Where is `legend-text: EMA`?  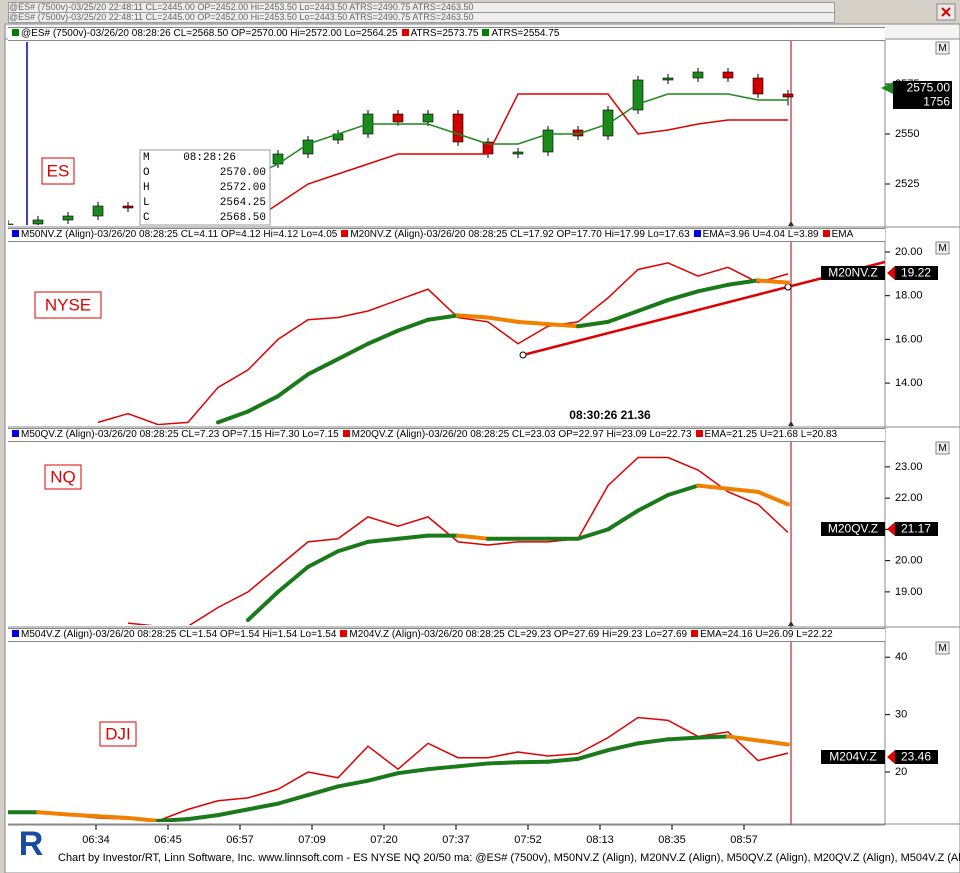
legend-text: EMA is located at coordinates (842, 234).